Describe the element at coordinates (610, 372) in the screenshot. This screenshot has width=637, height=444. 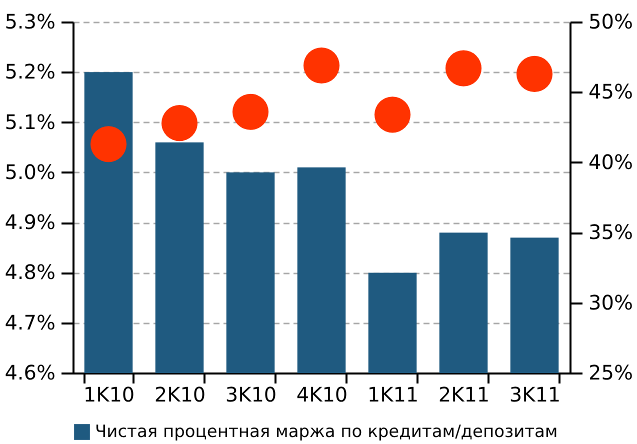
I see `y2-tick-label: 25%` at that location.